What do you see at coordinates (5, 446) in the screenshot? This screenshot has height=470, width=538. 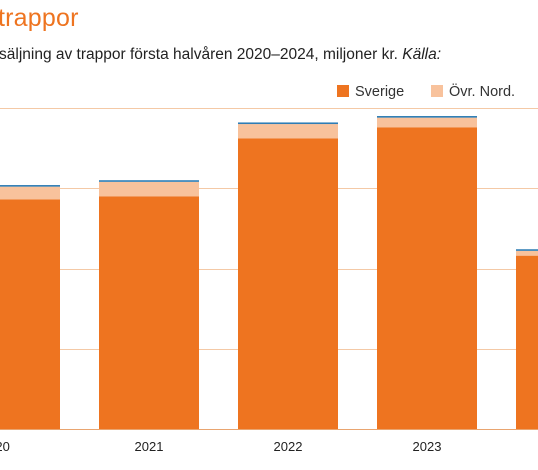 I see `x-tick-label-2020: 020` at bounding box center [5, 446].